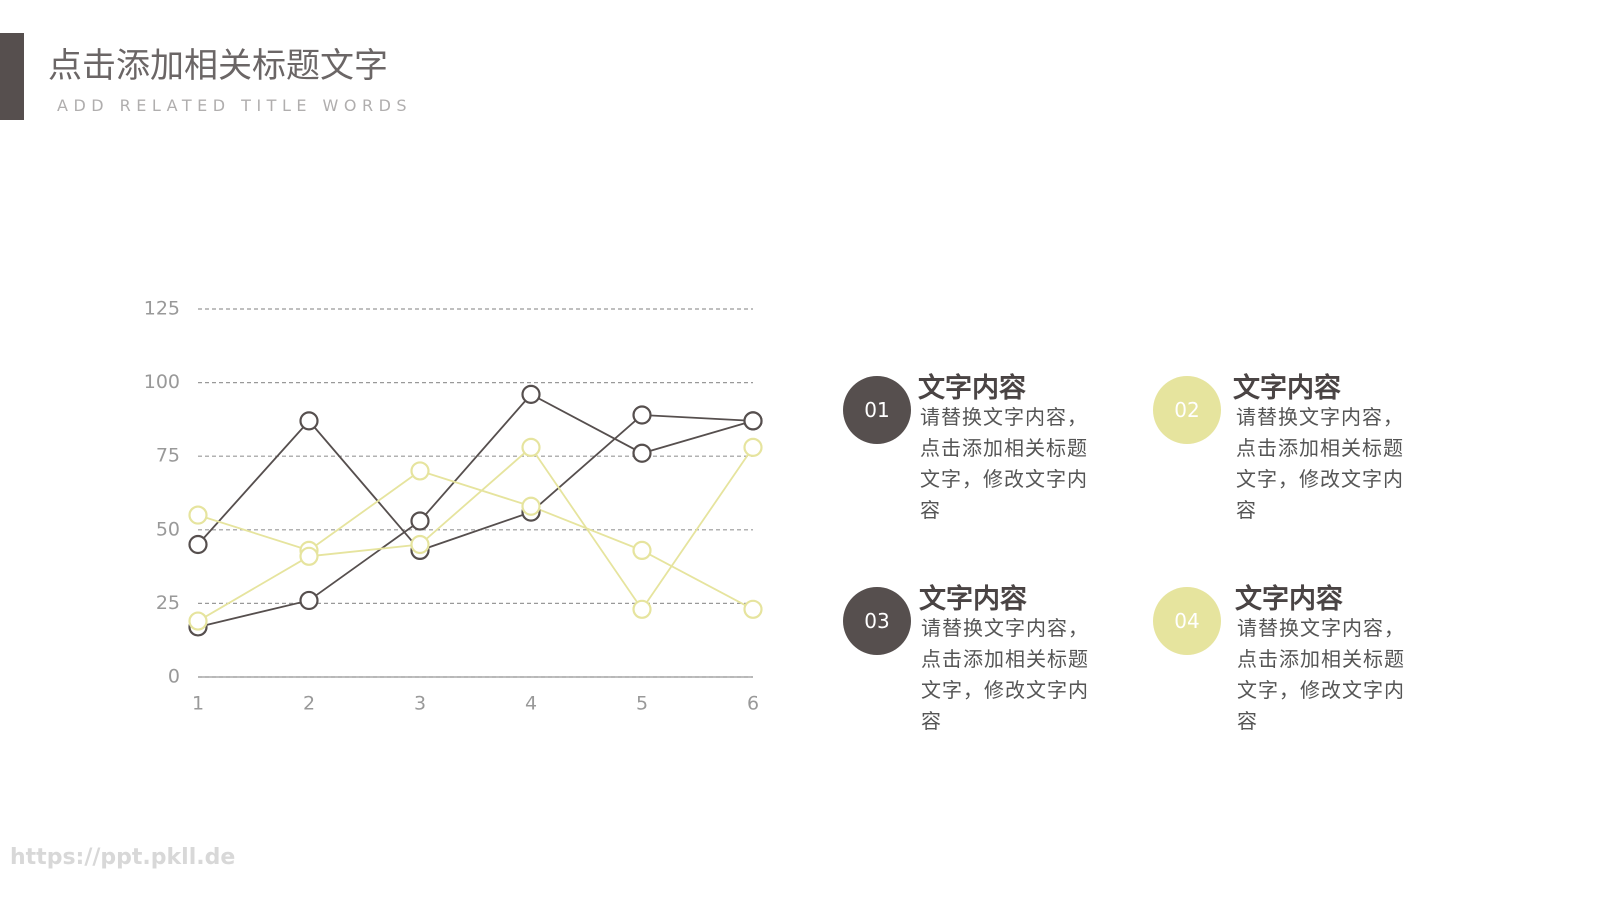 This screenshot has height=900, width=1600. What do you see at coordinates (218, 66) in the screenshot?
I see `slide-title: 点击添加相关标题文字` at bounding box center [218, 66].